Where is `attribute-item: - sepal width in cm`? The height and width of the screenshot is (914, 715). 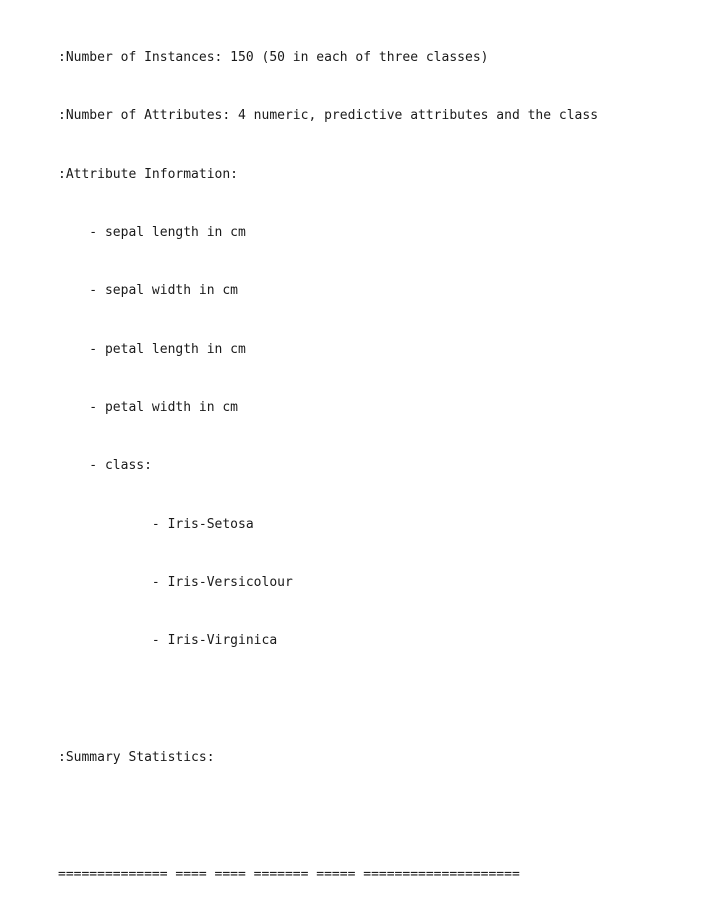
attribute-item: - sepal width in cm is located at coordinates (148, 291).